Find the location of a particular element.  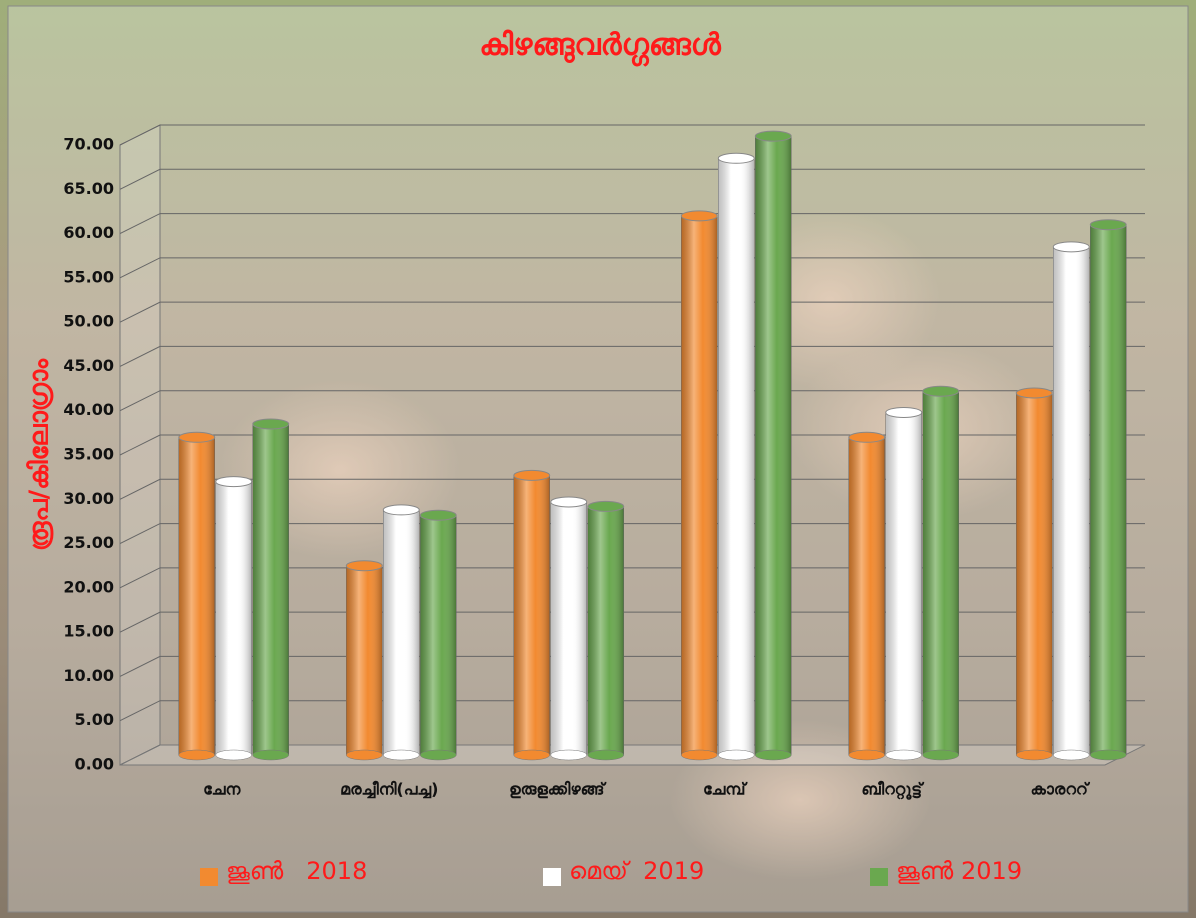

legend-label: ജൂൺ 2019 is located at coordinates (959, 871).